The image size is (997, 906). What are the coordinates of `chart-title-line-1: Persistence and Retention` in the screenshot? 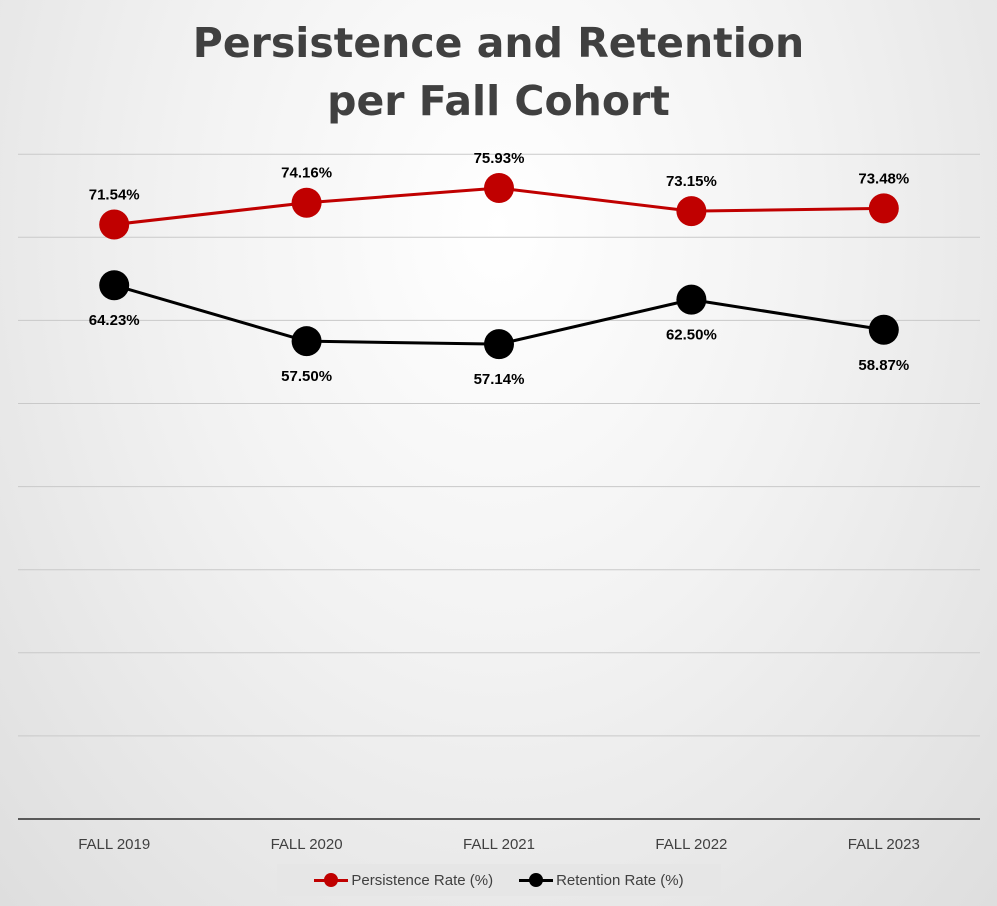 It's located at (498, 43).